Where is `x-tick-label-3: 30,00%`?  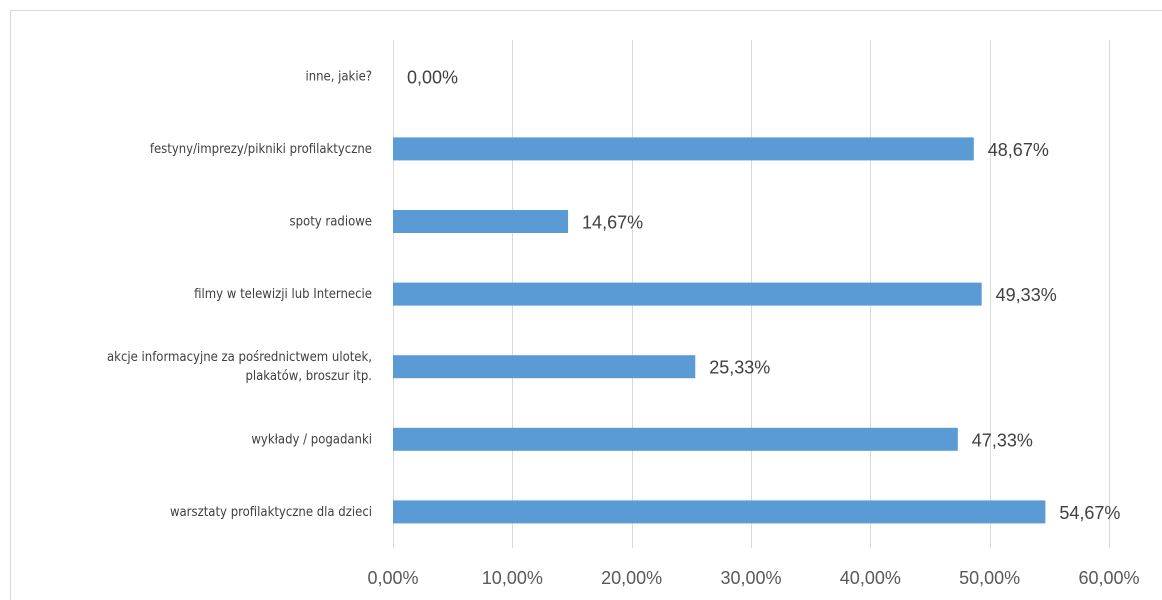
x-tick-label-3: 30,00% is located at coordinates (750, 578).